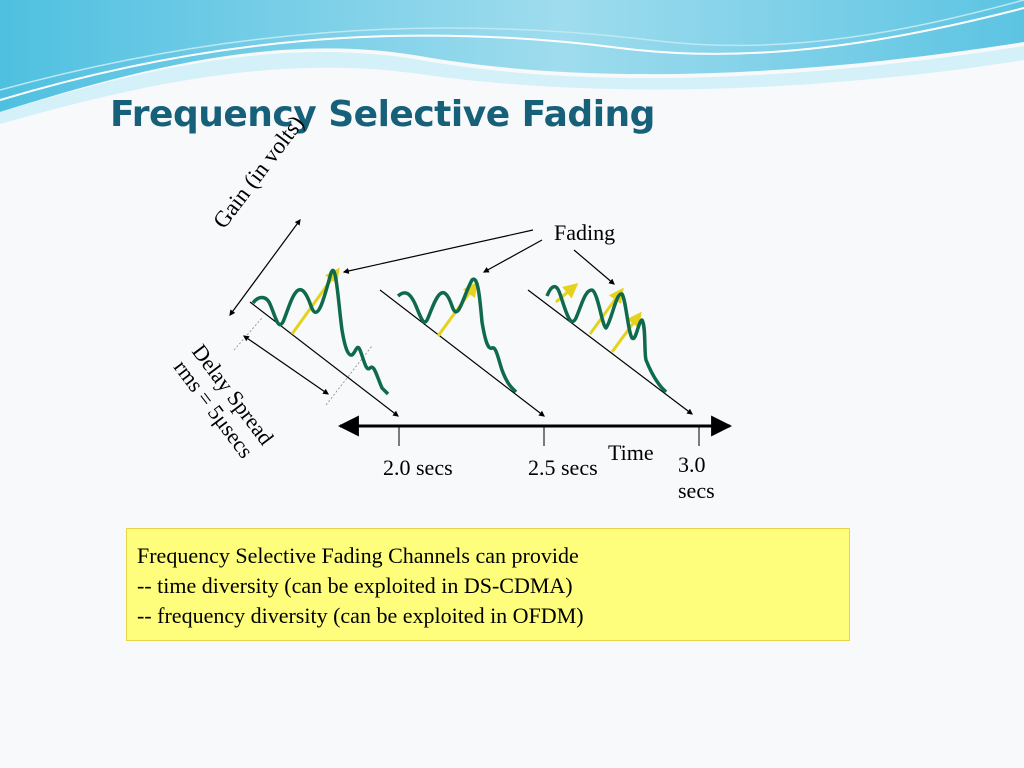 This screenshot has height=768, width=1024. What do you see at coordinates (626, 332) in the screenshot?
I see `peak-arrow-3c` at bounding box center [626, 332].